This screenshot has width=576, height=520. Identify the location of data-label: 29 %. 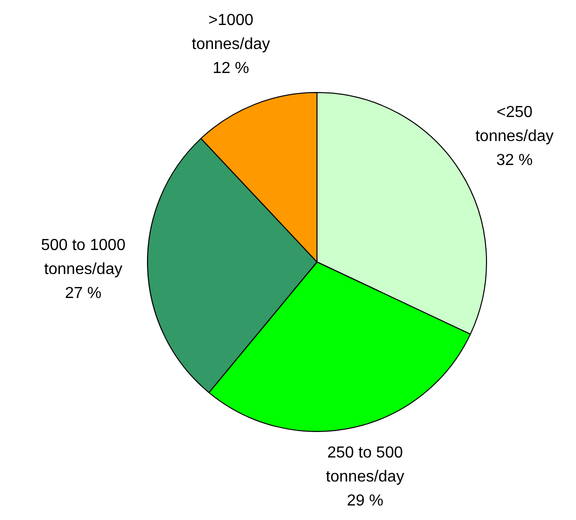
(365, 501).